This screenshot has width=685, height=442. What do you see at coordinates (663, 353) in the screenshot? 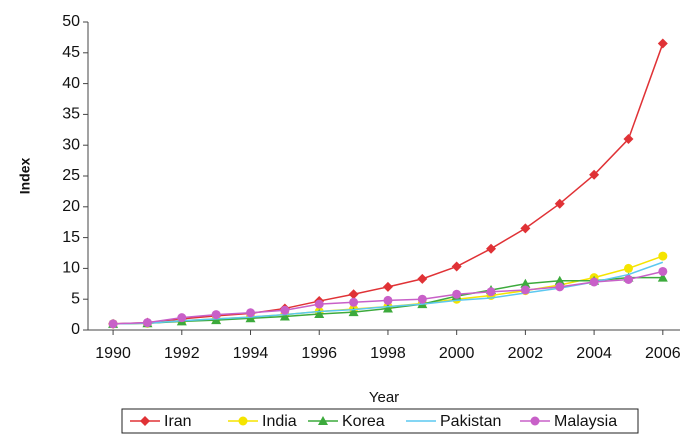
I see `x-tick-label: 2006` at bounding box center [663, 353].